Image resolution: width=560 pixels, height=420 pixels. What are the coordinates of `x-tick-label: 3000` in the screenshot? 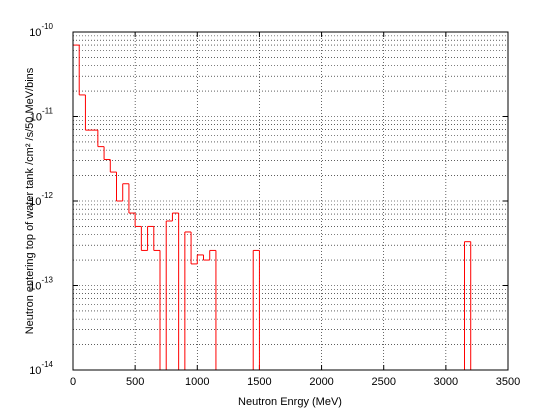 It's located at (446, 382).